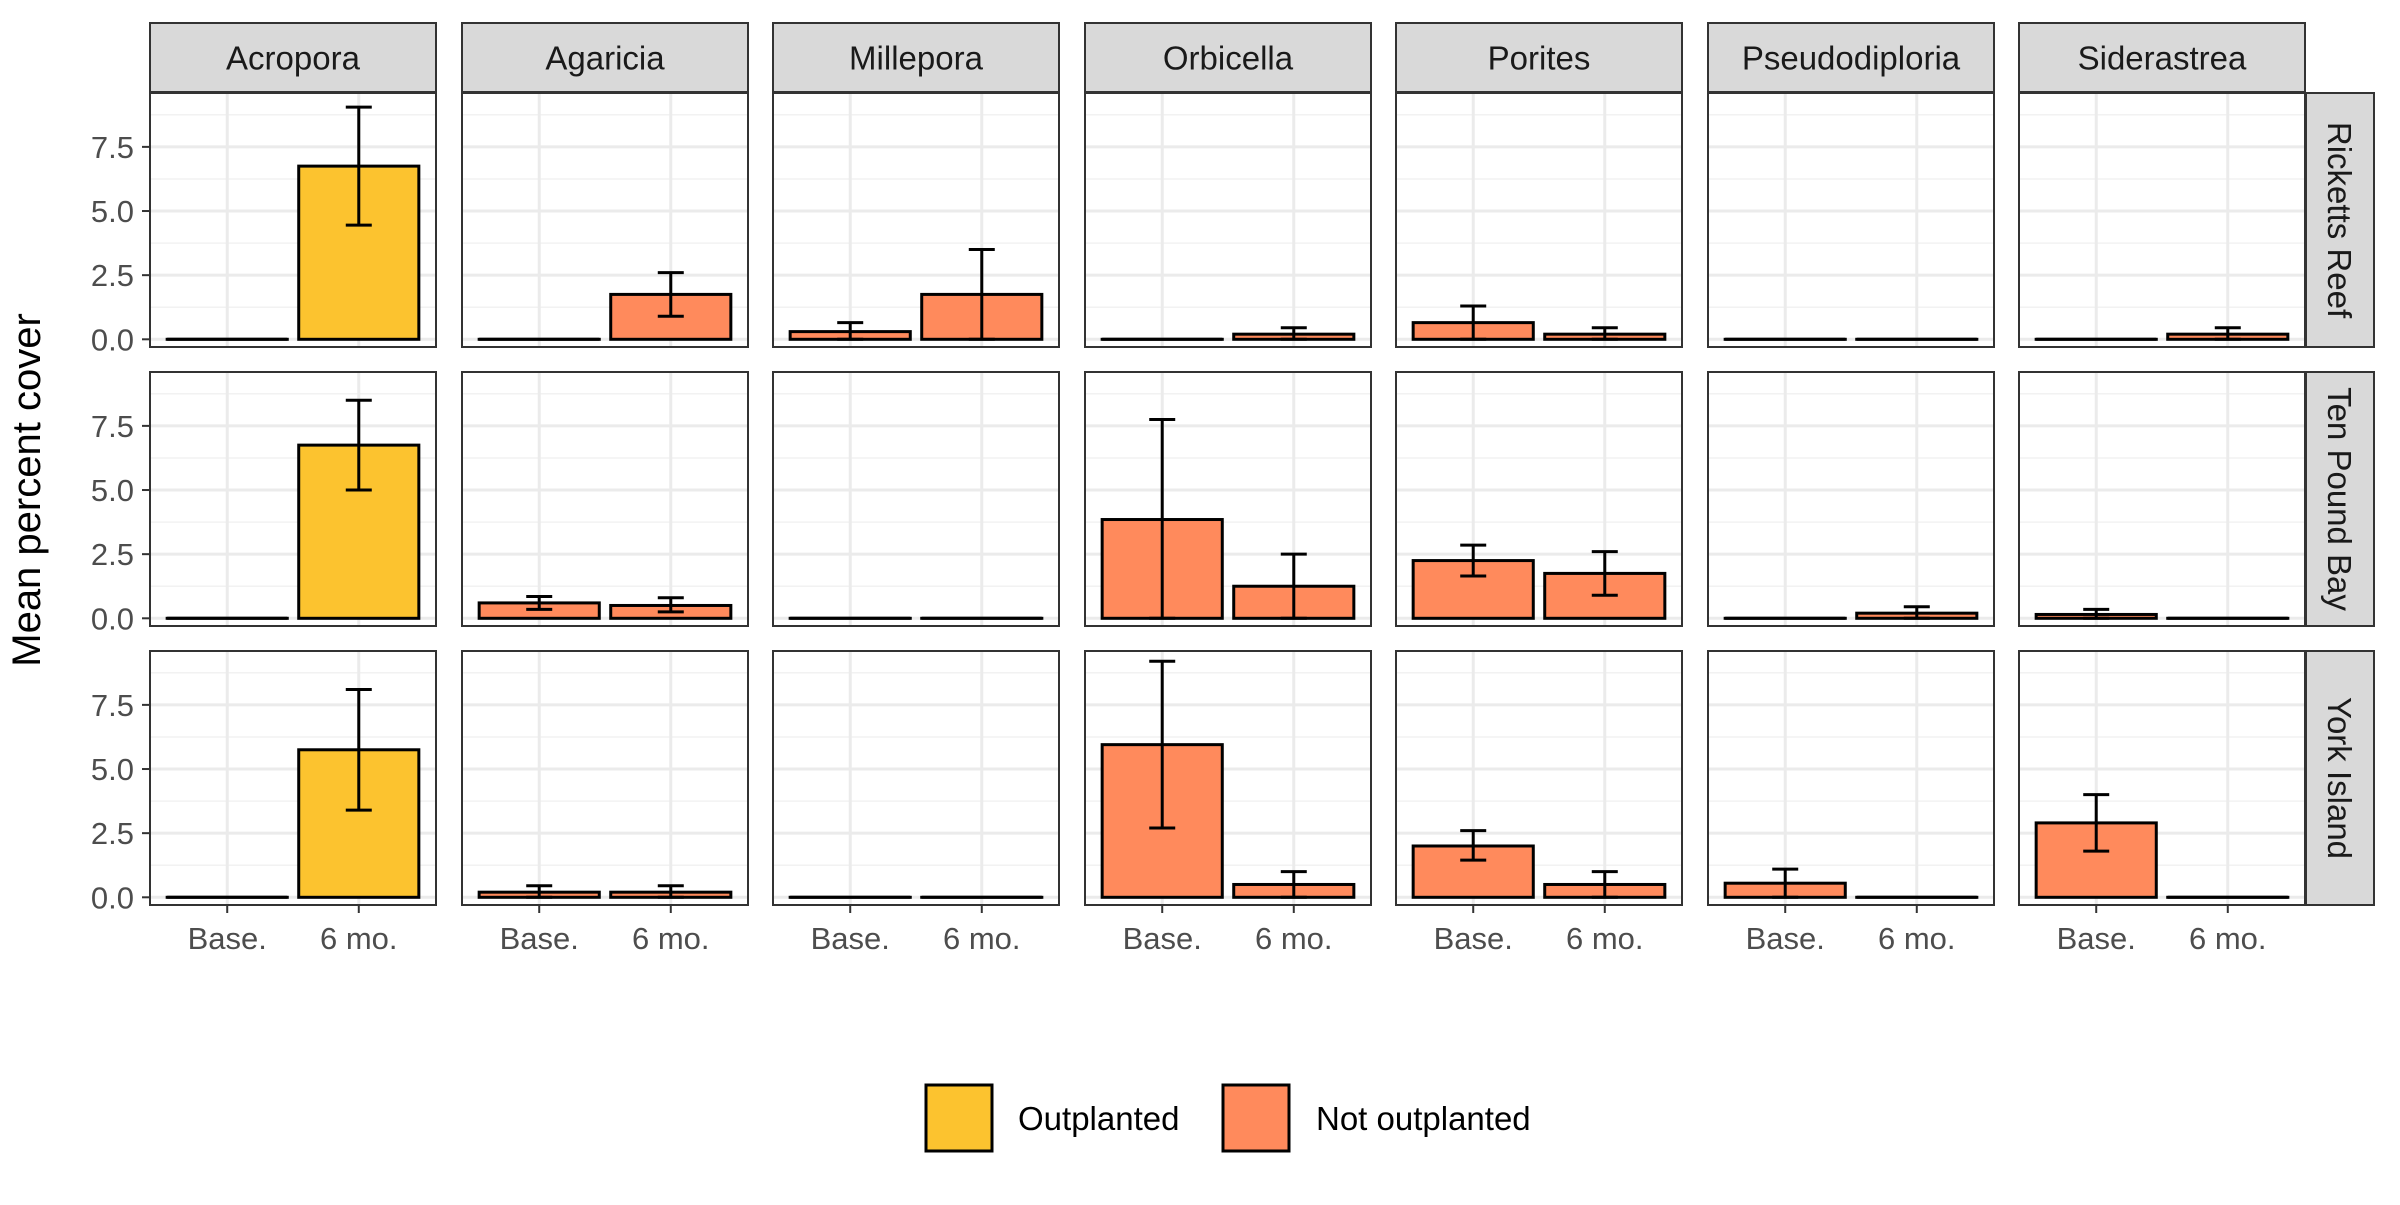 The height and width of the screenshot is (1205, 2400). I want to click on panel-ricketts-reef-siderastrea, so click(2162, 220).